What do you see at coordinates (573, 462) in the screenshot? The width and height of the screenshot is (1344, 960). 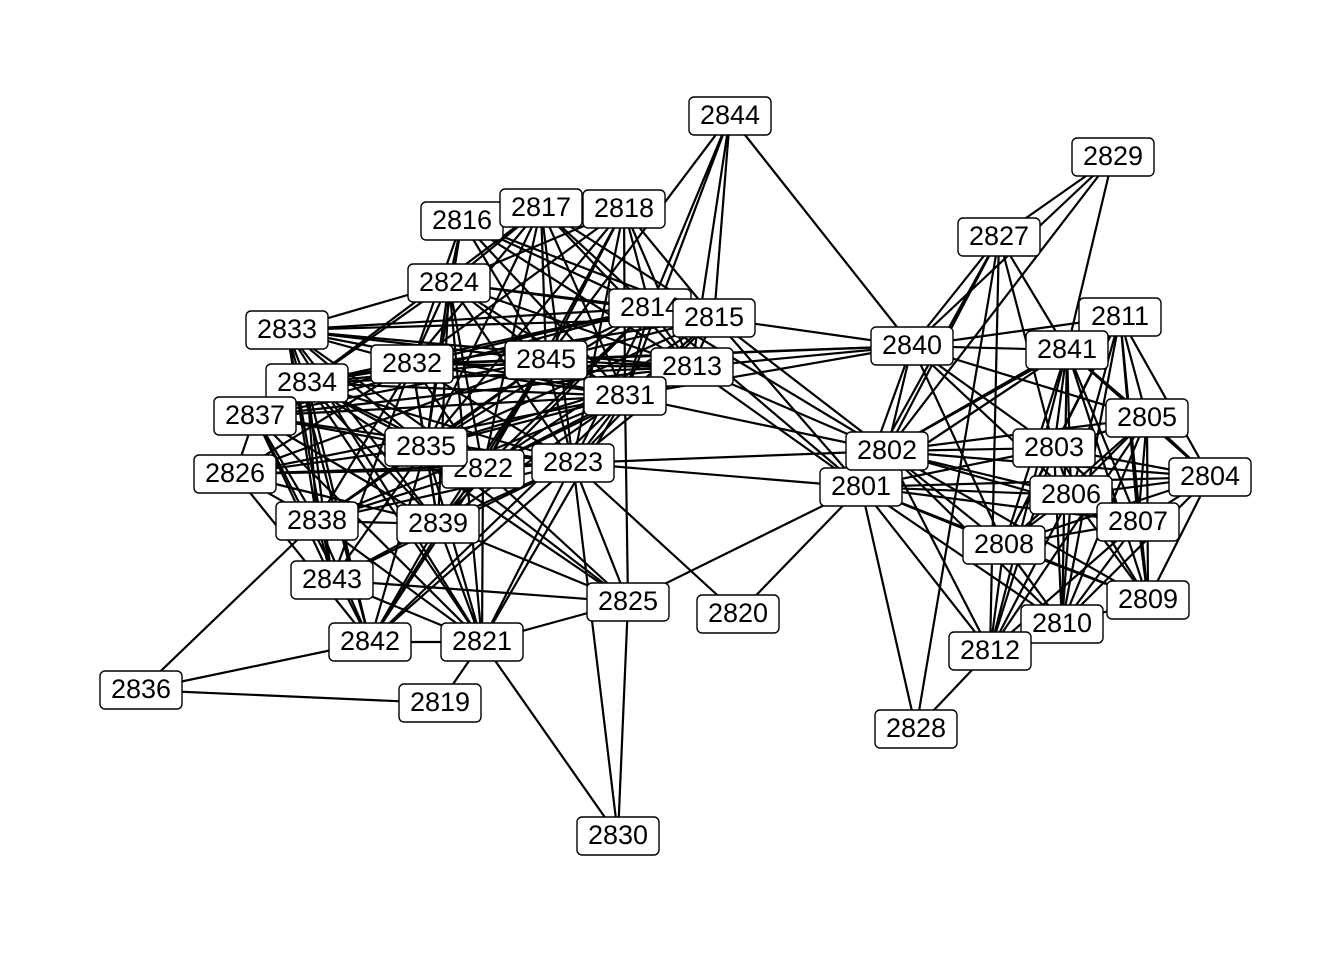 I see `node-label: 2823` at bounding box center [573, 462].